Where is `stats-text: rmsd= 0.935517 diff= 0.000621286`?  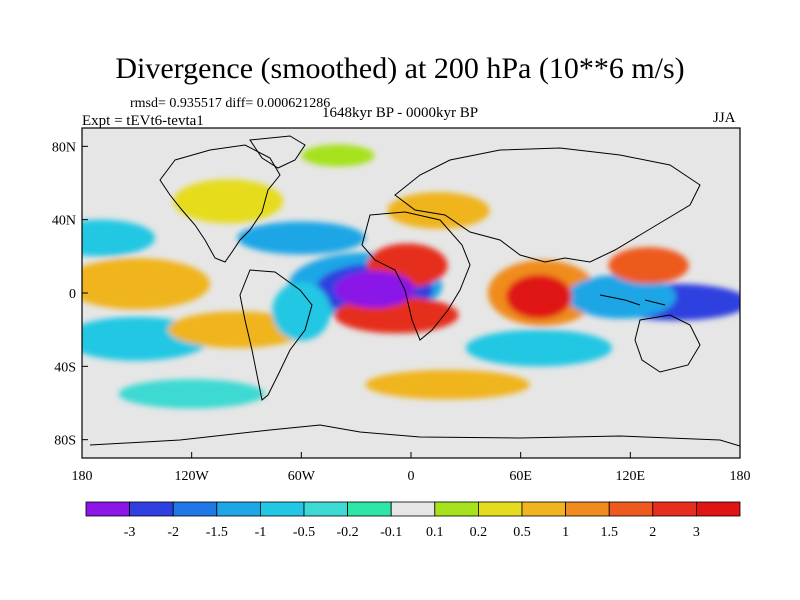
stats-text: rmsd= 0.935517 diff= 0.000621286 is located at coordinates (230, 103).